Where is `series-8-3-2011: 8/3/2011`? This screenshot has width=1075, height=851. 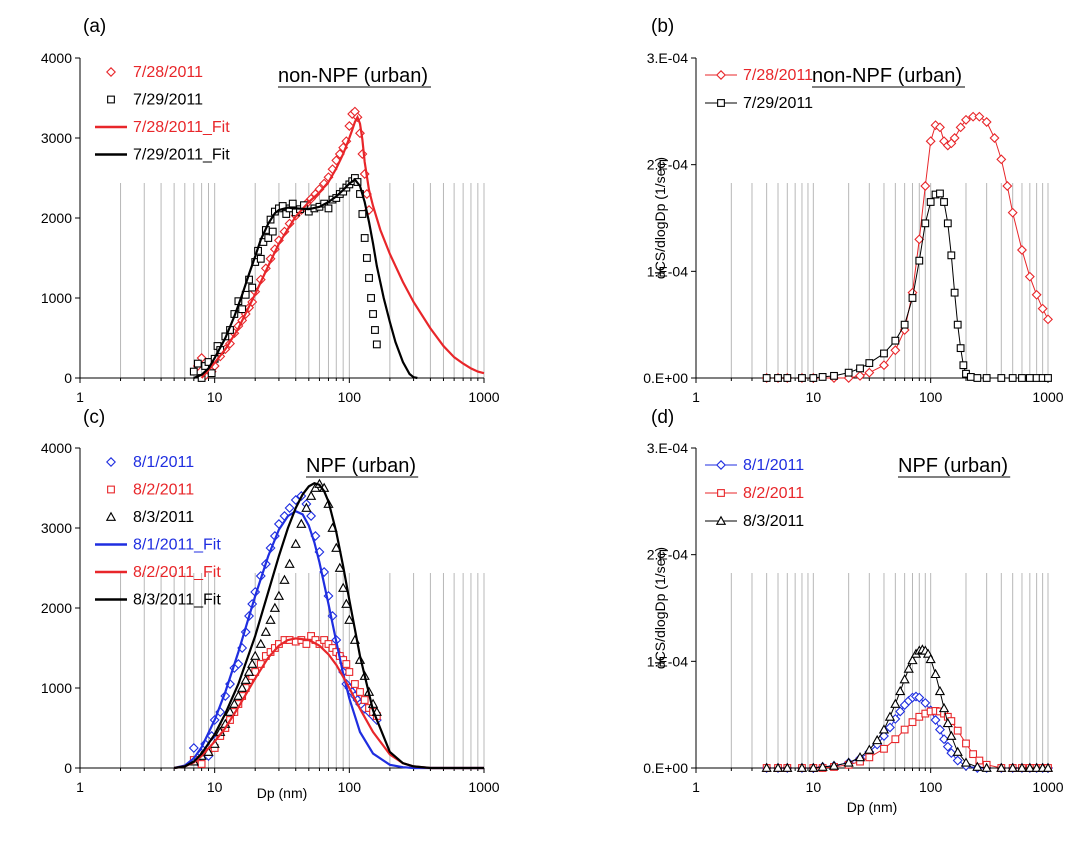 series-8-3-2011: 8/3/2011 is located at coordinates (879, 642).